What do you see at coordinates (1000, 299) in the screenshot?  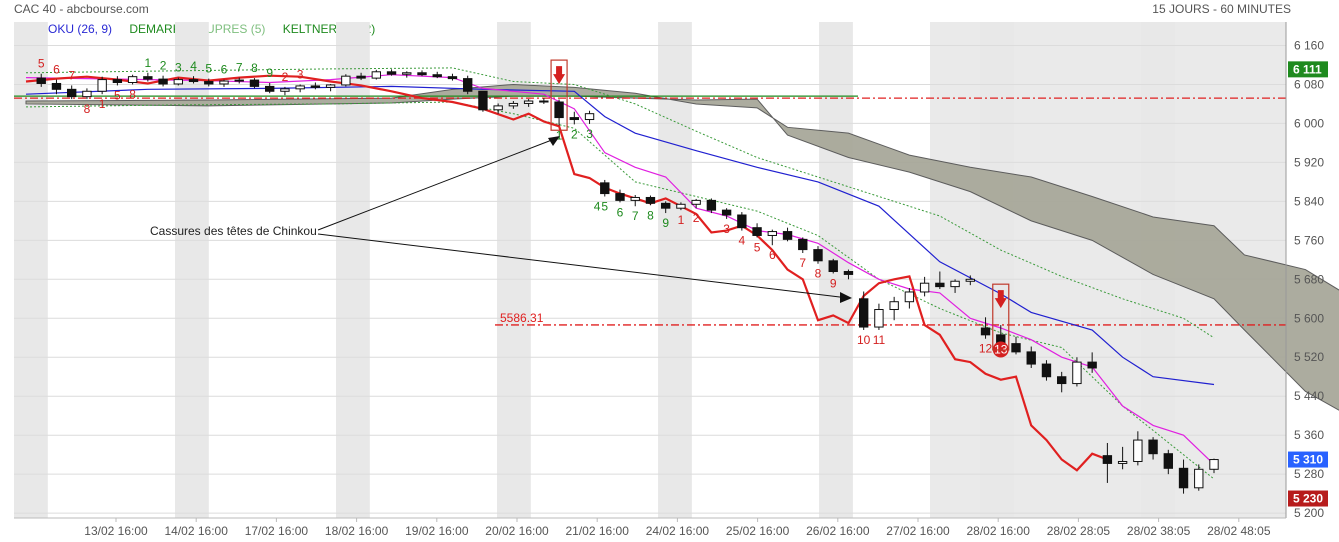 I see `down-arrow-icon` at bounding box center [1000, 299].